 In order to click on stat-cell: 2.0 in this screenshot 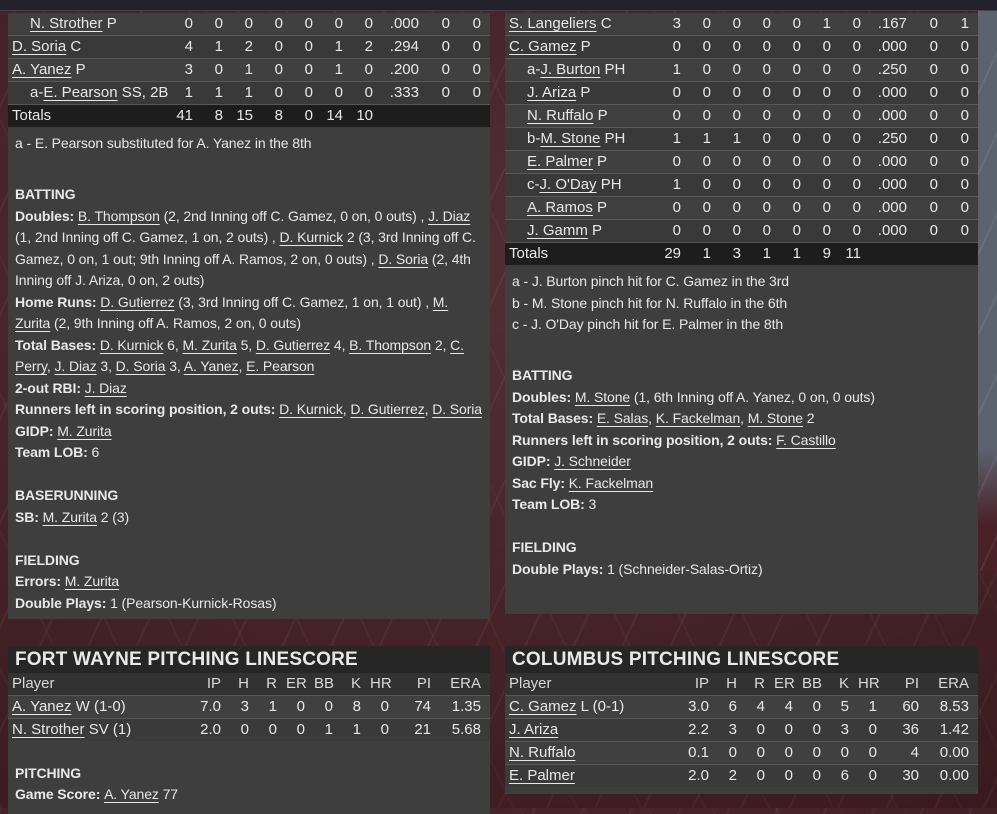, I will do `click(210, 729)`.